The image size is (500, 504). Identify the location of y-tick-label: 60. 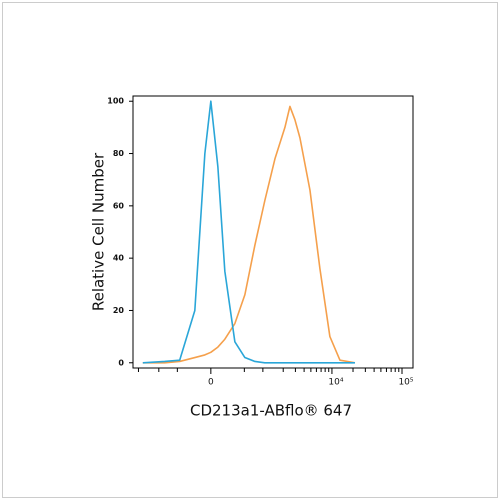
(119, 205).